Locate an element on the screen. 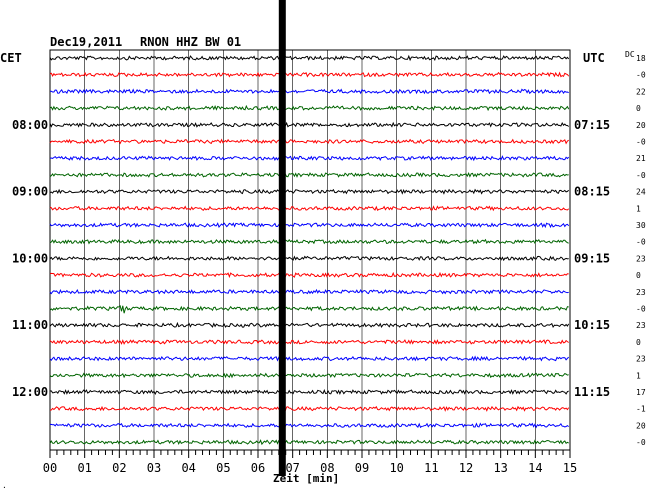 The height and width of the screenshot is (494, 650). station-label: RNON HHZ BW 01 is located at coordinates (190, 42).